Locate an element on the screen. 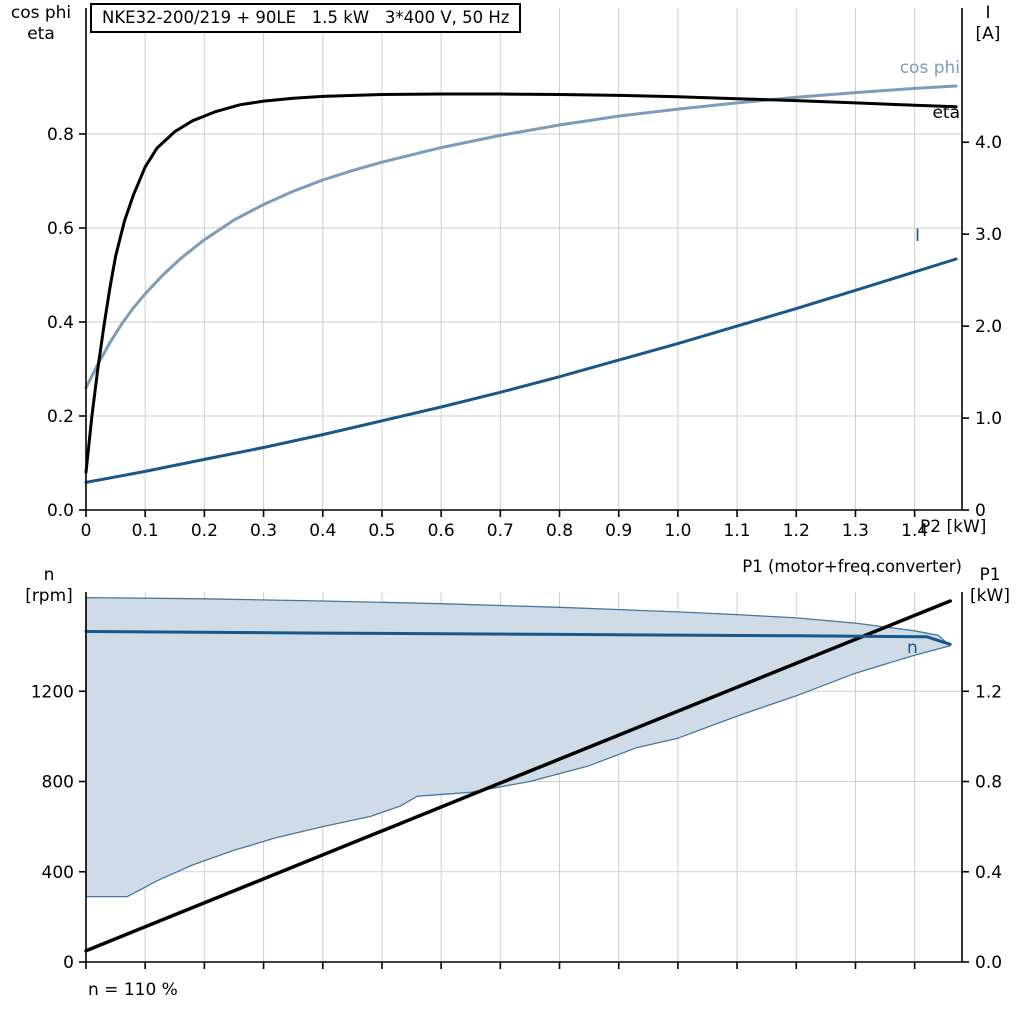 This screenshot has width=1024, height=1024. tick-label-bottom: 1.3 is located at coordinates (855, 531).